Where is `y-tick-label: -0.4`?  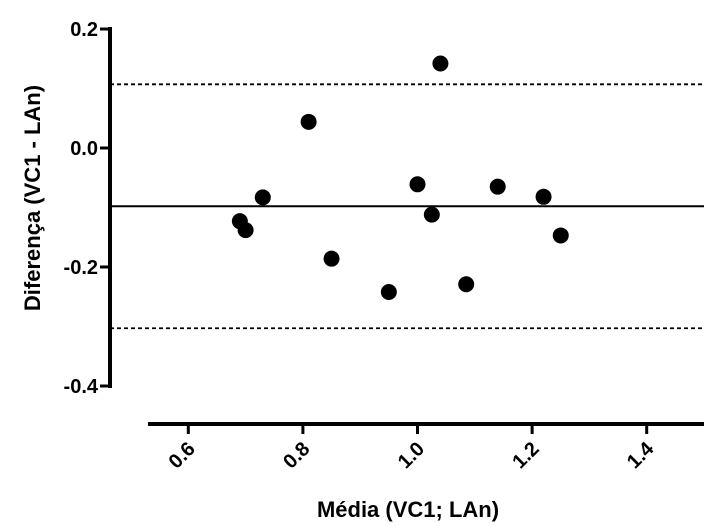
y-tick-label: -0.4 is located at coordinates (81, 387).